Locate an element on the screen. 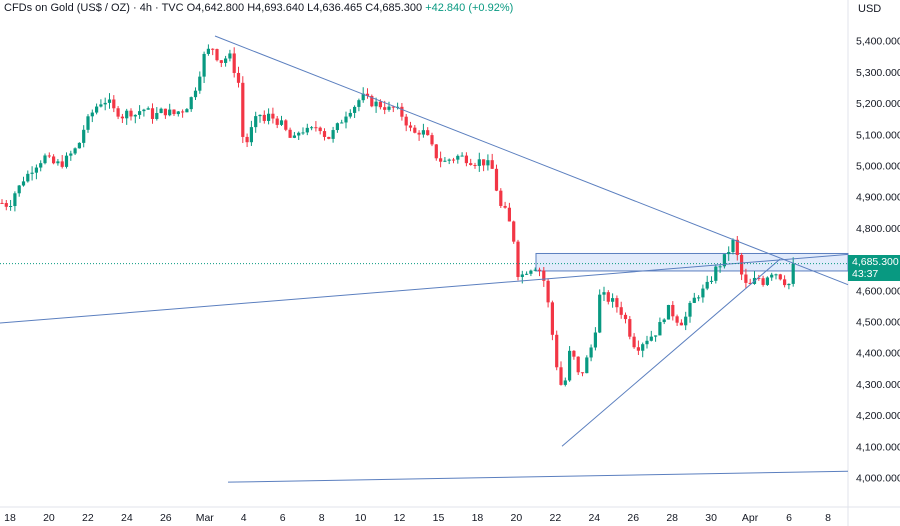 This screenshot has height=526, width=900. interval-label: 4h is located at coordinates (145, 8).